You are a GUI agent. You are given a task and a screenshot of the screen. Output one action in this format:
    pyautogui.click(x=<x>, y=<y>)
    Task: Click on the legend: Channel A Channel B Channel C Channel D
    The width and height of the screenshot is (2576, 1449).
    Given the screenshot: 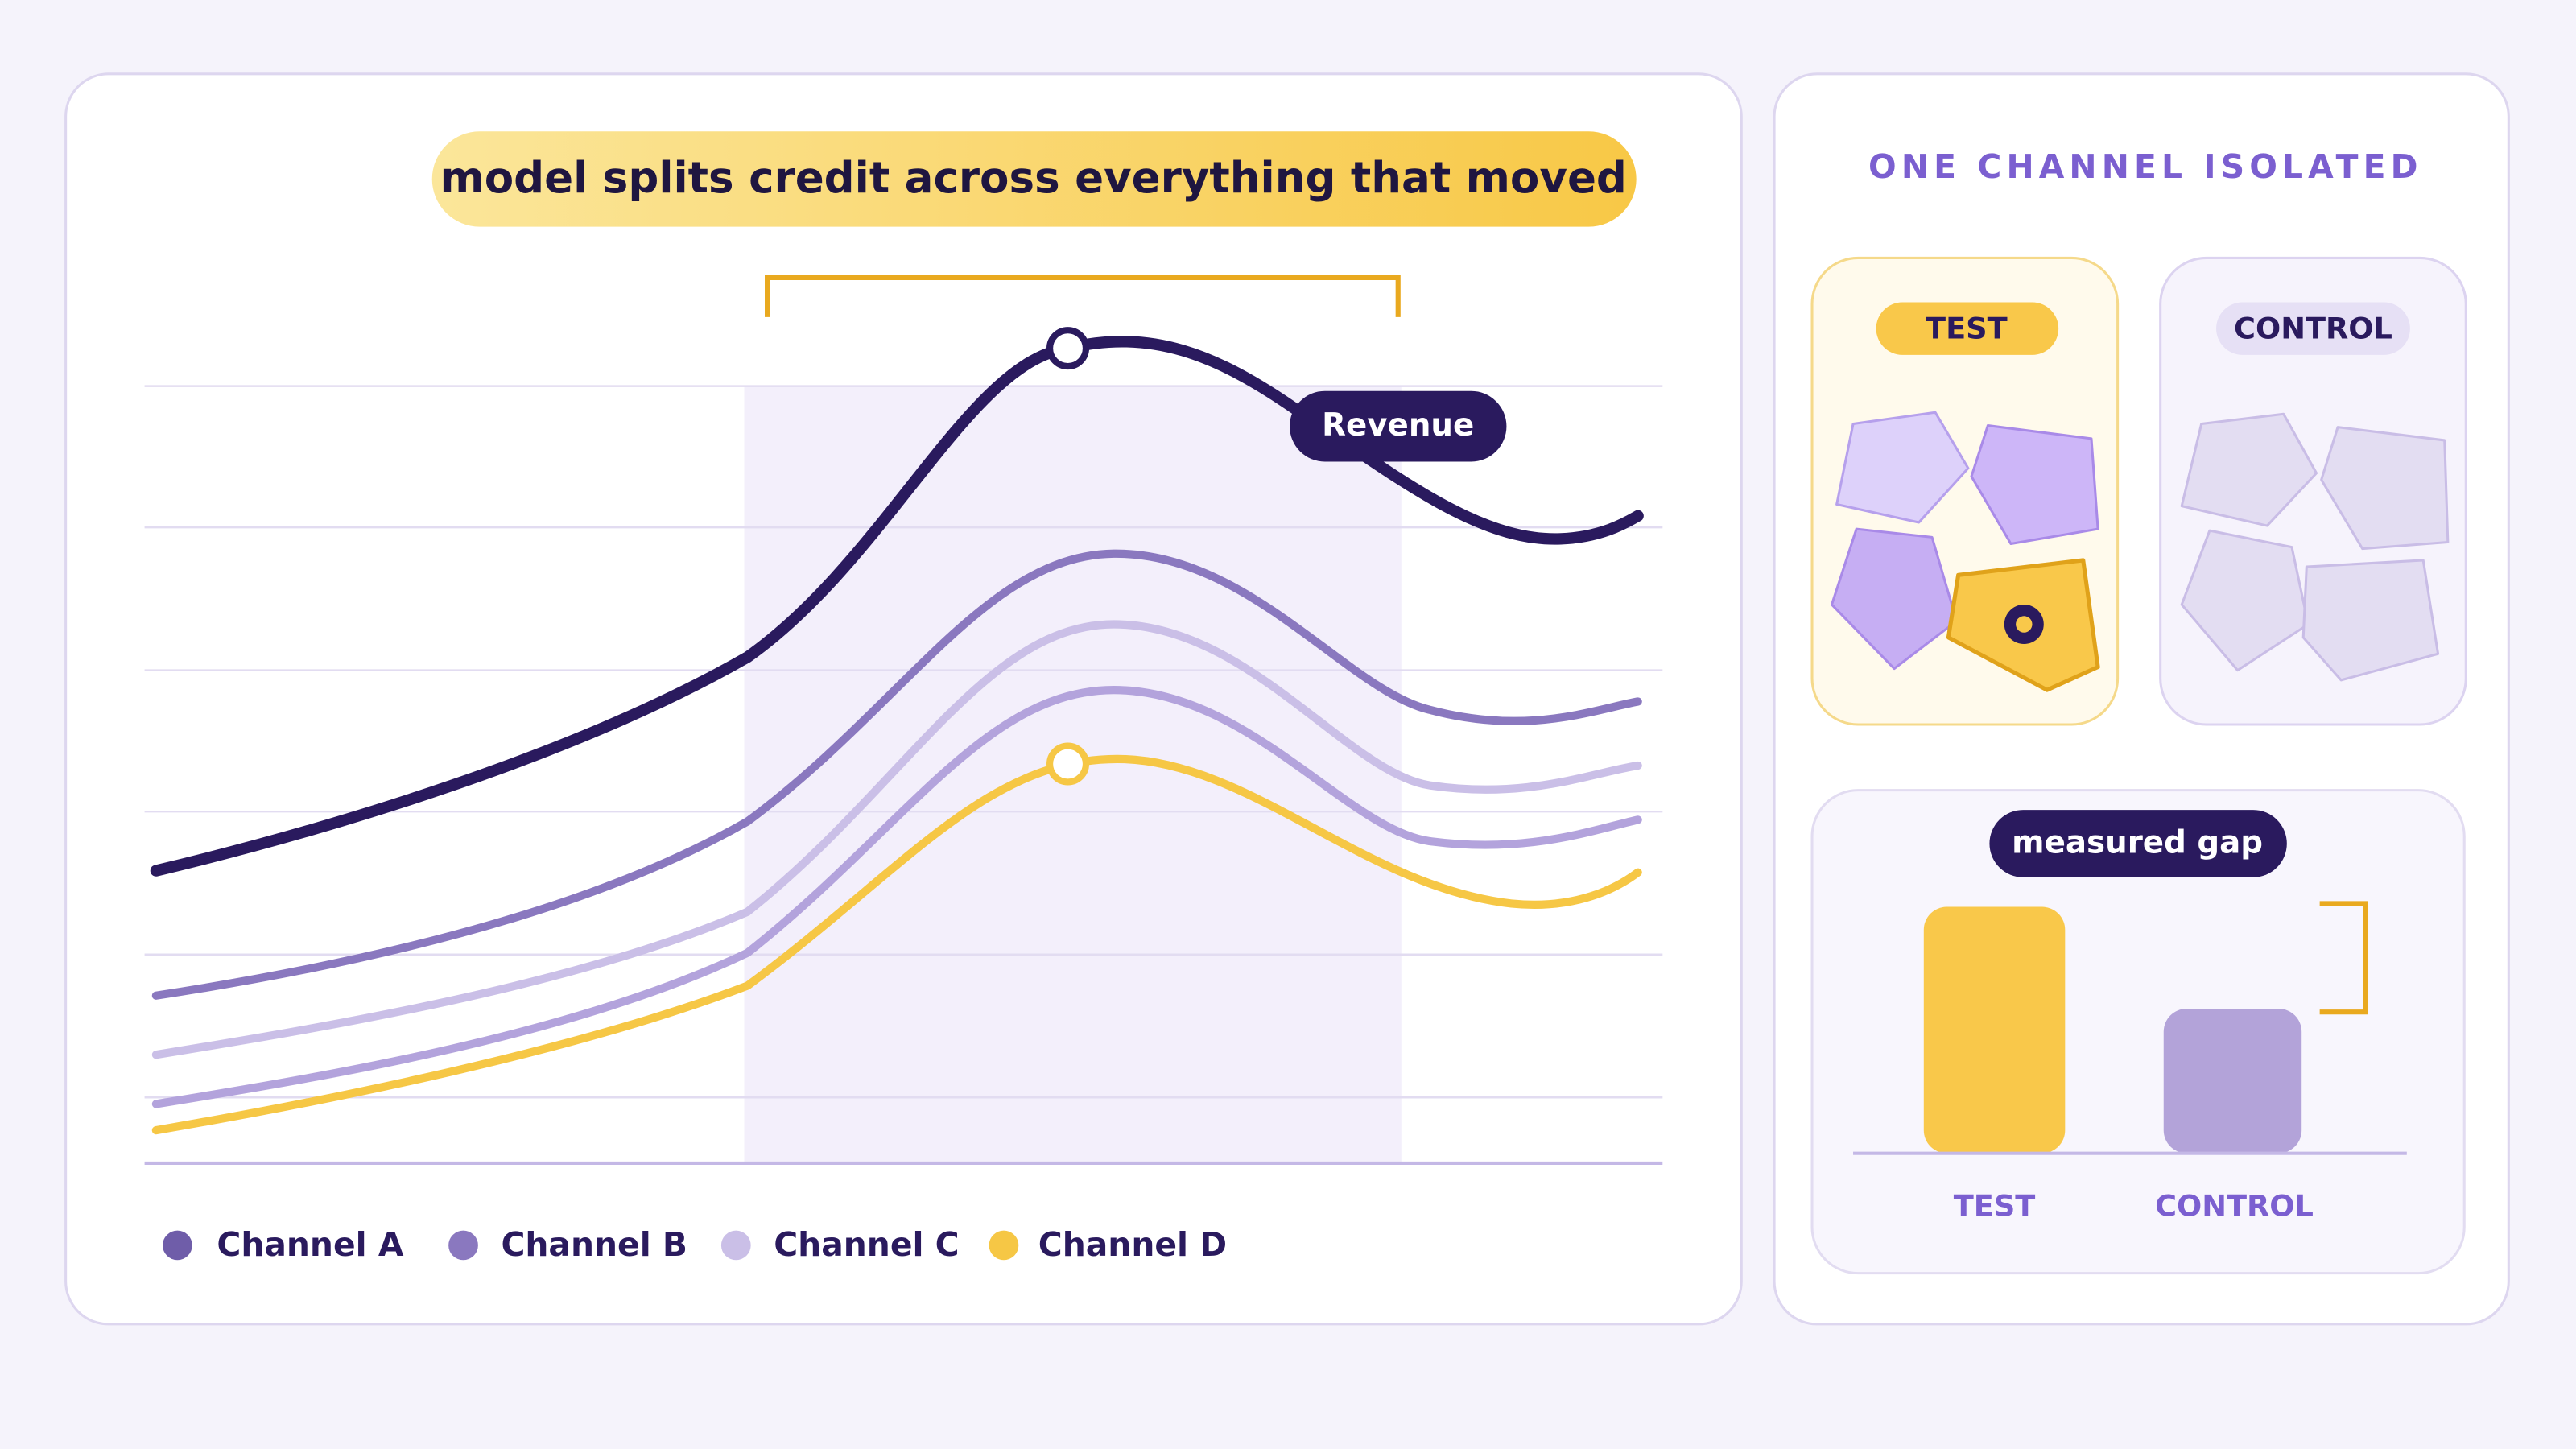 What is the action you would take?
    pyautogui.click(x=695, y=1244)
    